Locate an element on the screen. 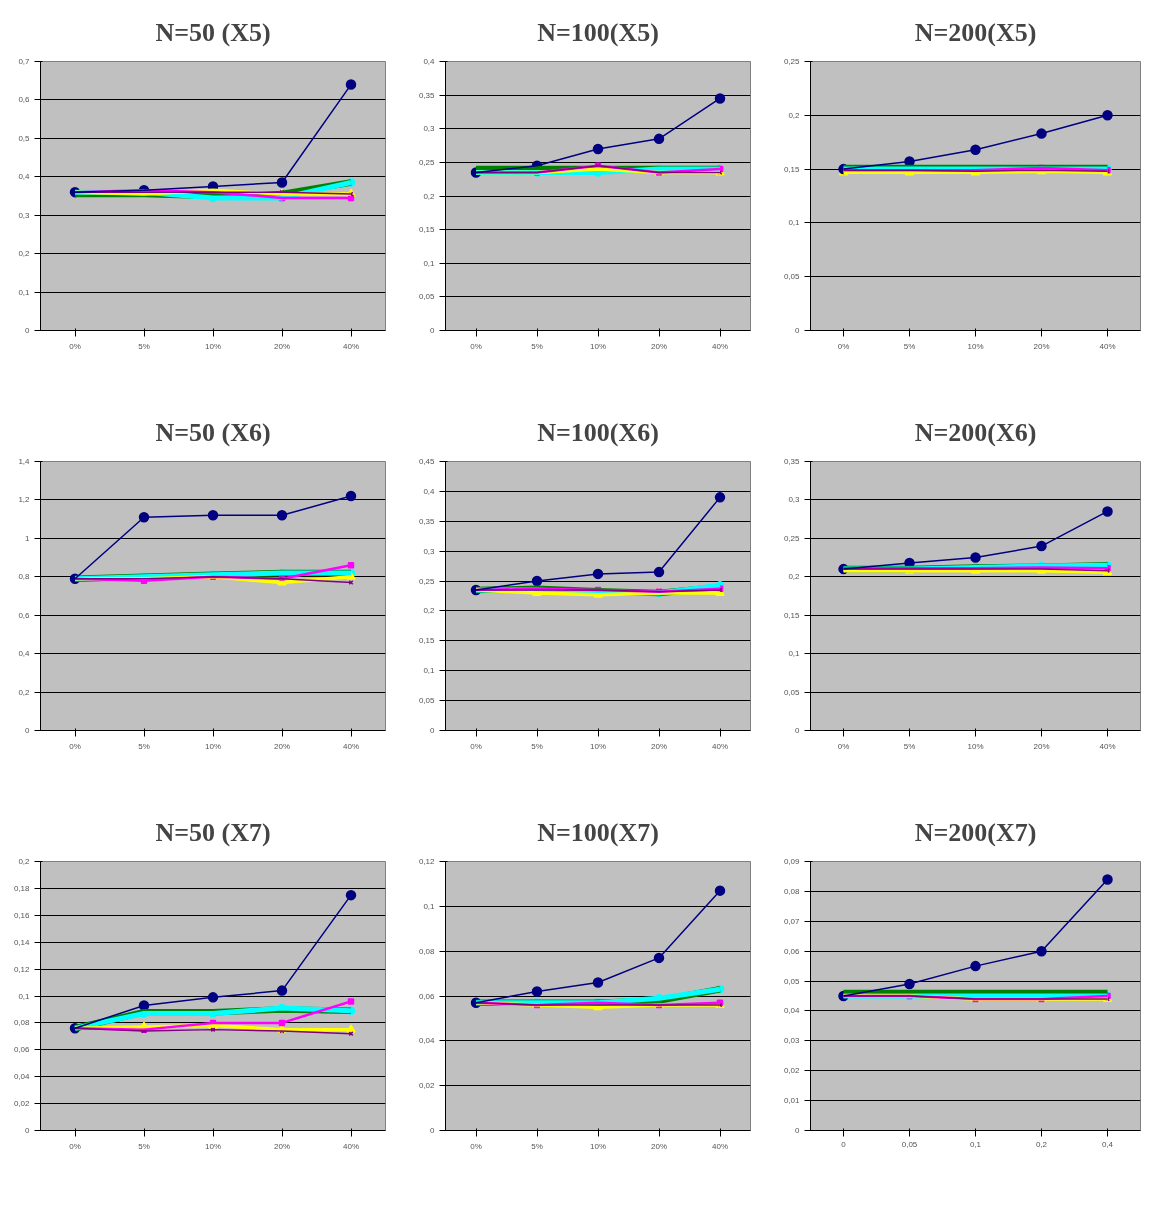 This screenshot has width=1171, height=1220. chart-title: N=100(X5) is located at coordinates (598, 32).